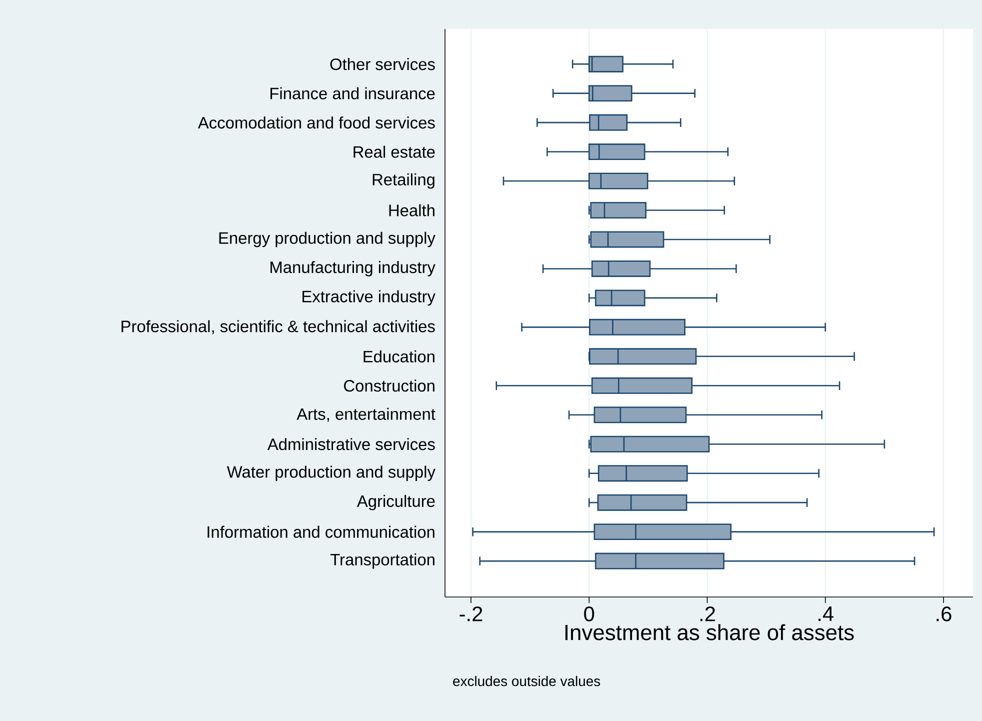  I want to click on text: excludes outside values, so click(526, 681).